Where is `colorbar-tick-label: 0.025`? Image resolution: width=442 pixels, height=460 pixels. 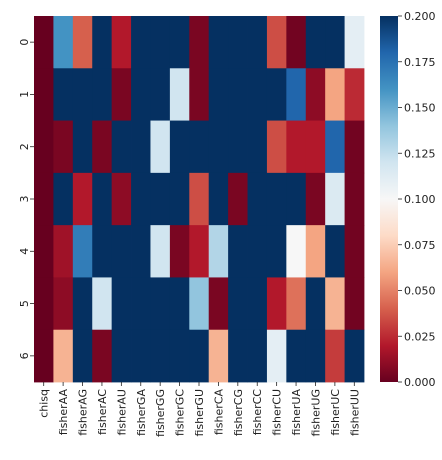 colorbar-tick-label: 0.025 is located at coordinates (420, 336).